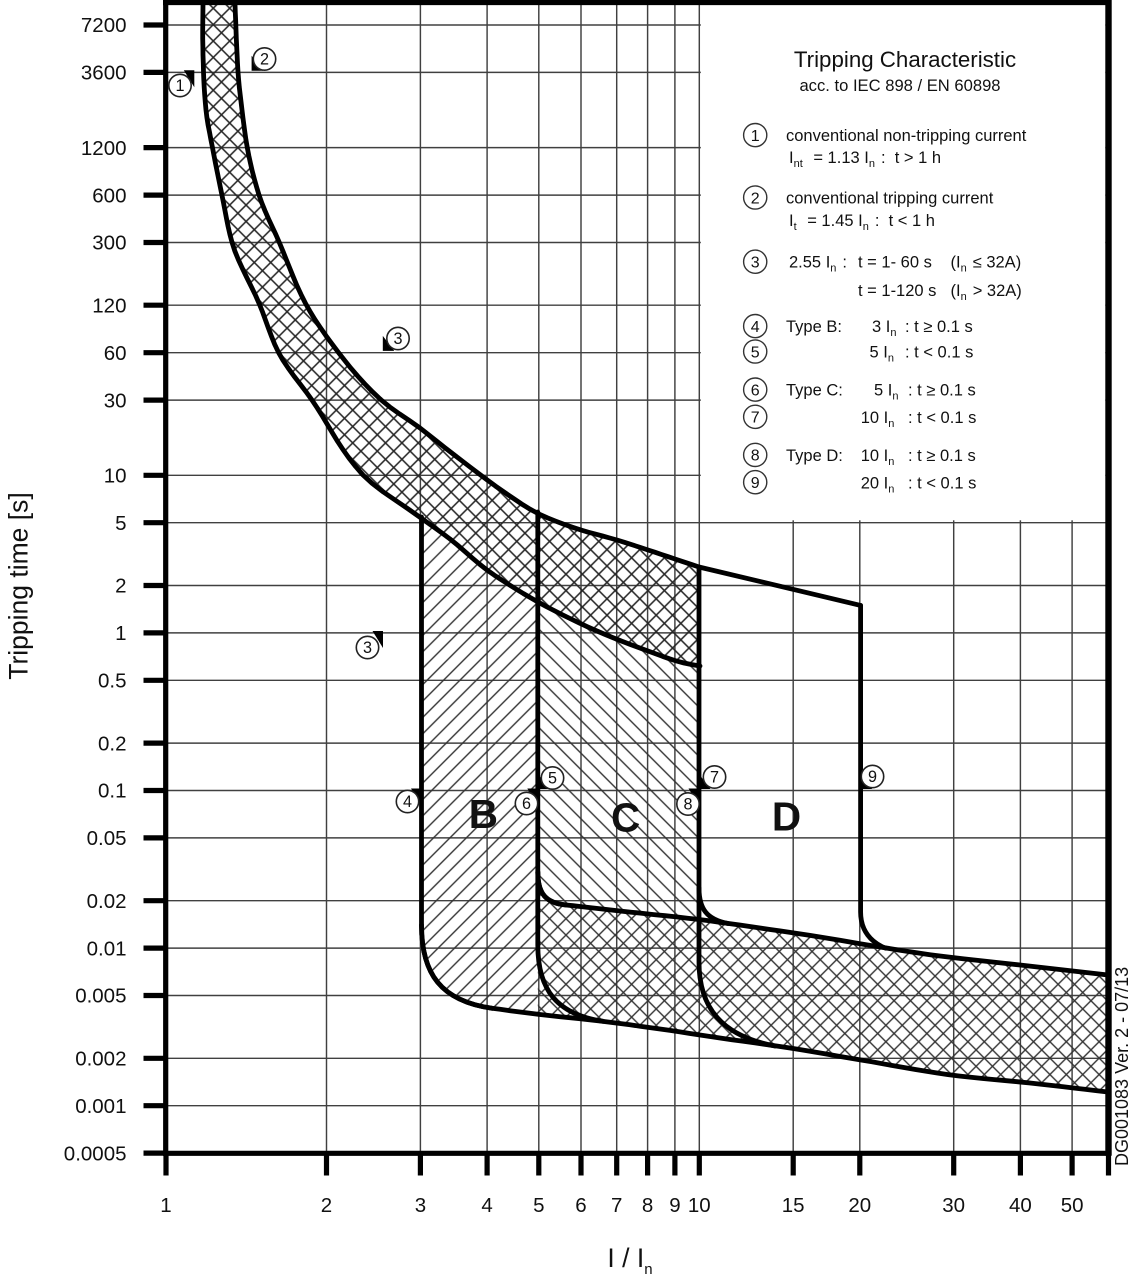 Image resolution: width=1130 pixels, height=1280 pixels. What do you see at coordinates (818, 264) in the screenshot?
I see `svg-text: 2.55 In :` at bounding box center [818, 264].